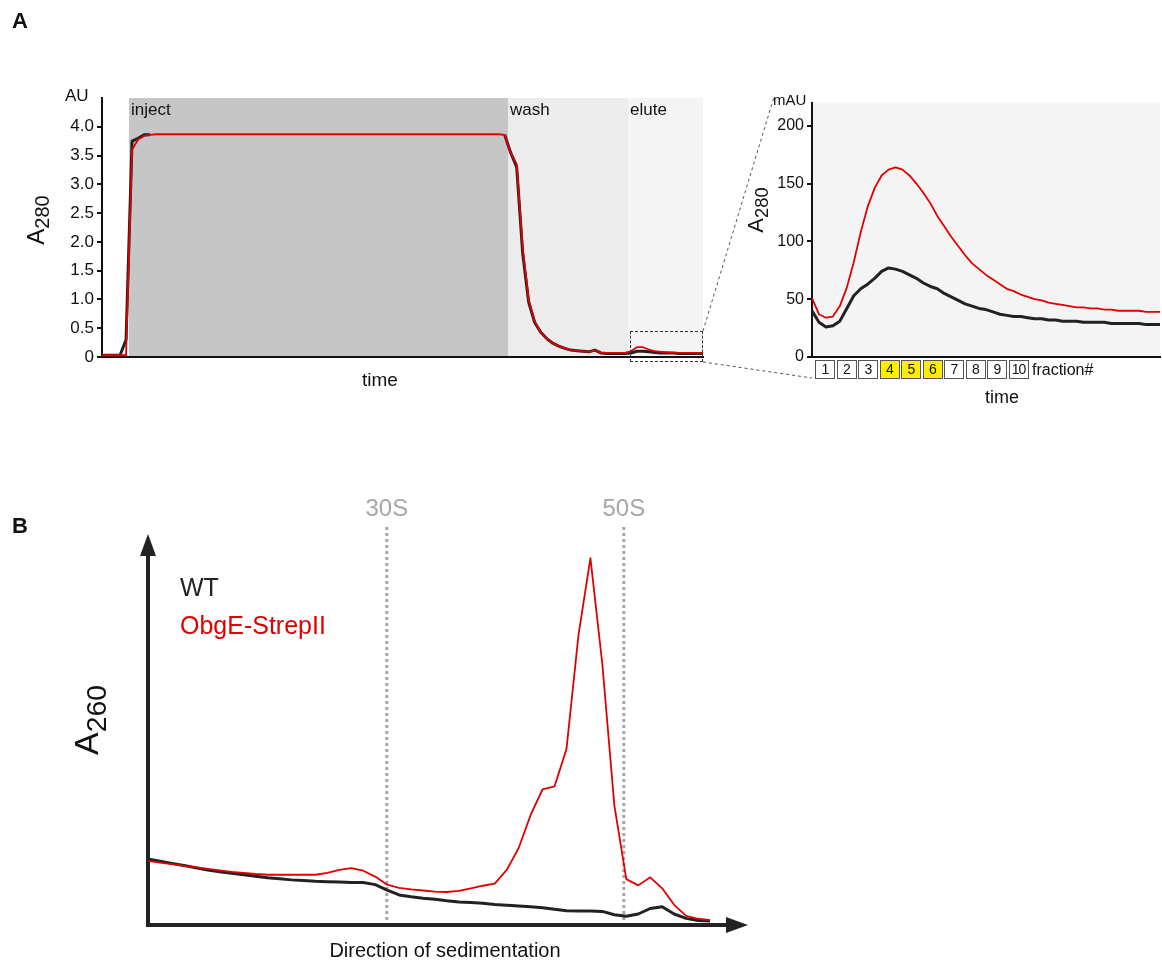 This screenshot has height=964, width=1162. What do you see at coordinates (82, 184) in the screenshot?
I see `y-tick-label: 3.0` at bounding box center [82, 184].